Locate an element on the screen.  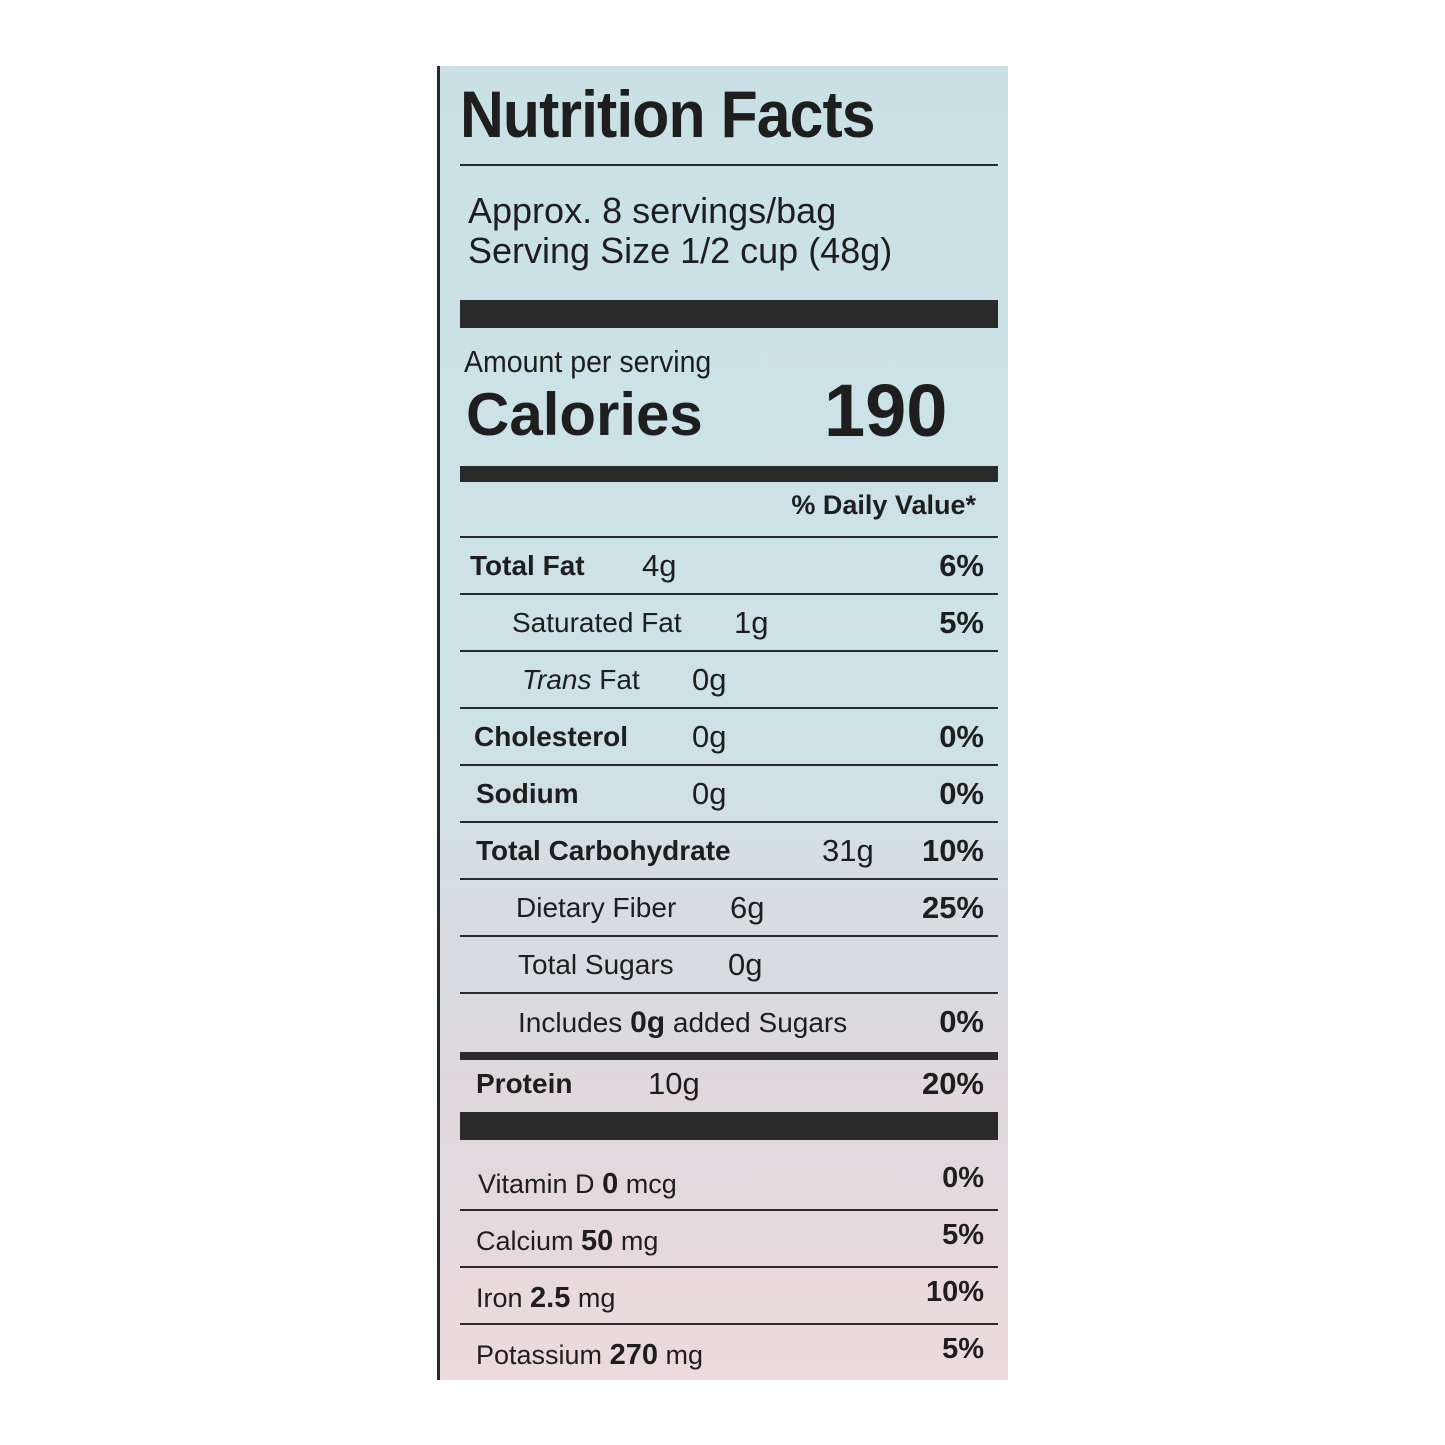
nutrient-amount: 1g is located at coordinates (751, 622).